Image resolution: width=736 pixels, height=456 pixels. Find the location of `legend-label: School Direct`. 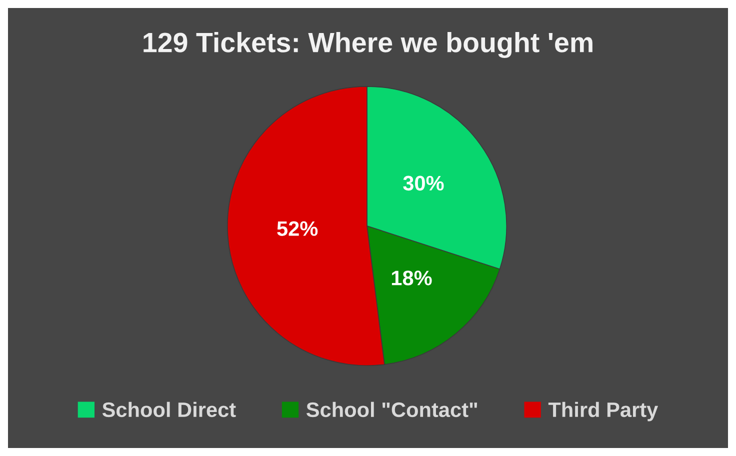

legend-label: School Direct is located at coordinates (169, 410).